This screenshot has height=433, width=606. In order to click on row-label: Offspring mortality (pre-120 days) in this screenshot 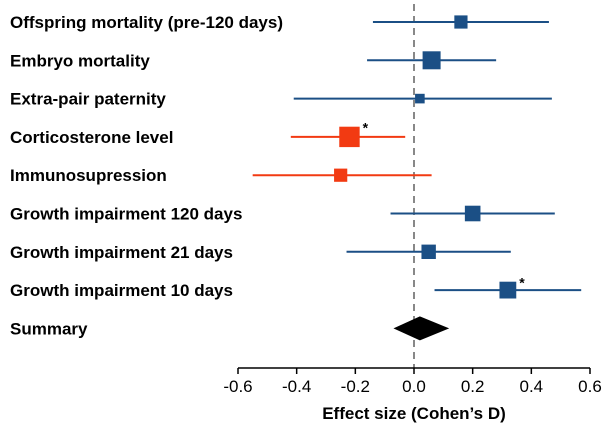, I will do `click(146, 22)`.